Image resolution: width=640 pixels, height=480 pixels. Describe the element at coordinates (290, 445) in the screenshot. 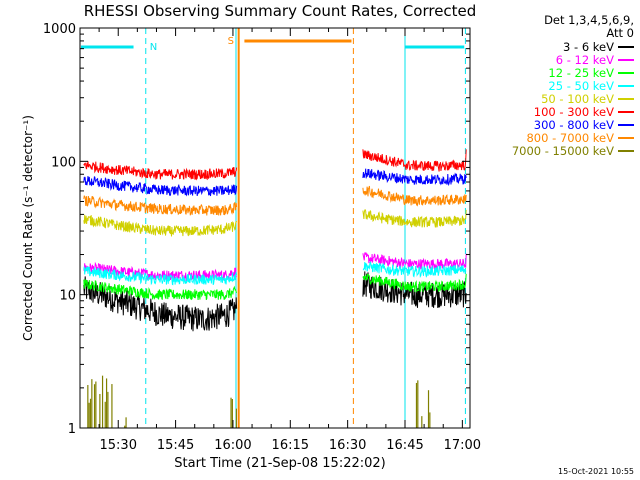

I see `x-tick-label: 16:15` at that location.